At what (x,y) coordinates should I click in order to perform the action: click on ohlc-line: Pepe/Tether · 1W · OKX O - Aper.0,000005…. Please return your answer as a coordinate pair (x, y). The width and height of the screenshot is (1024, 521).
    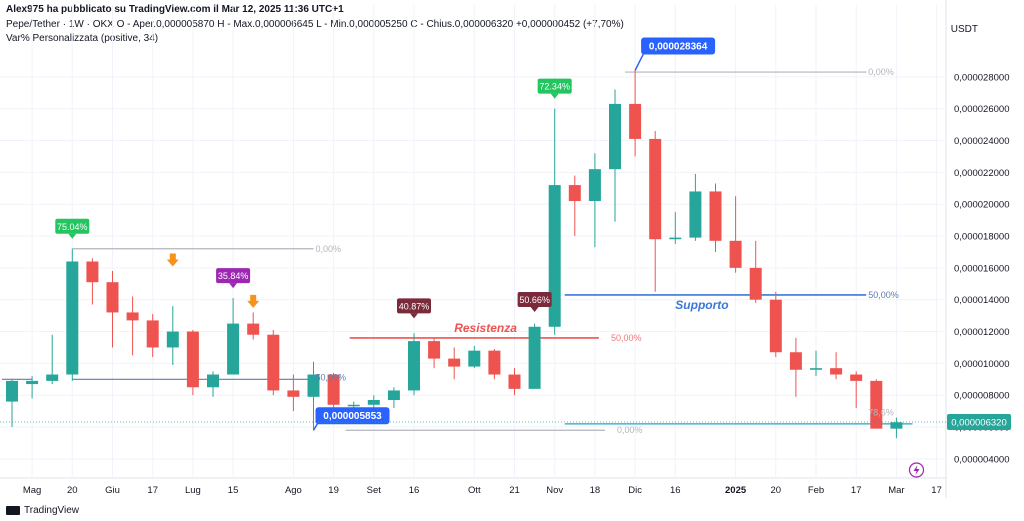
    Looking at the image, I should click on (315, 24).